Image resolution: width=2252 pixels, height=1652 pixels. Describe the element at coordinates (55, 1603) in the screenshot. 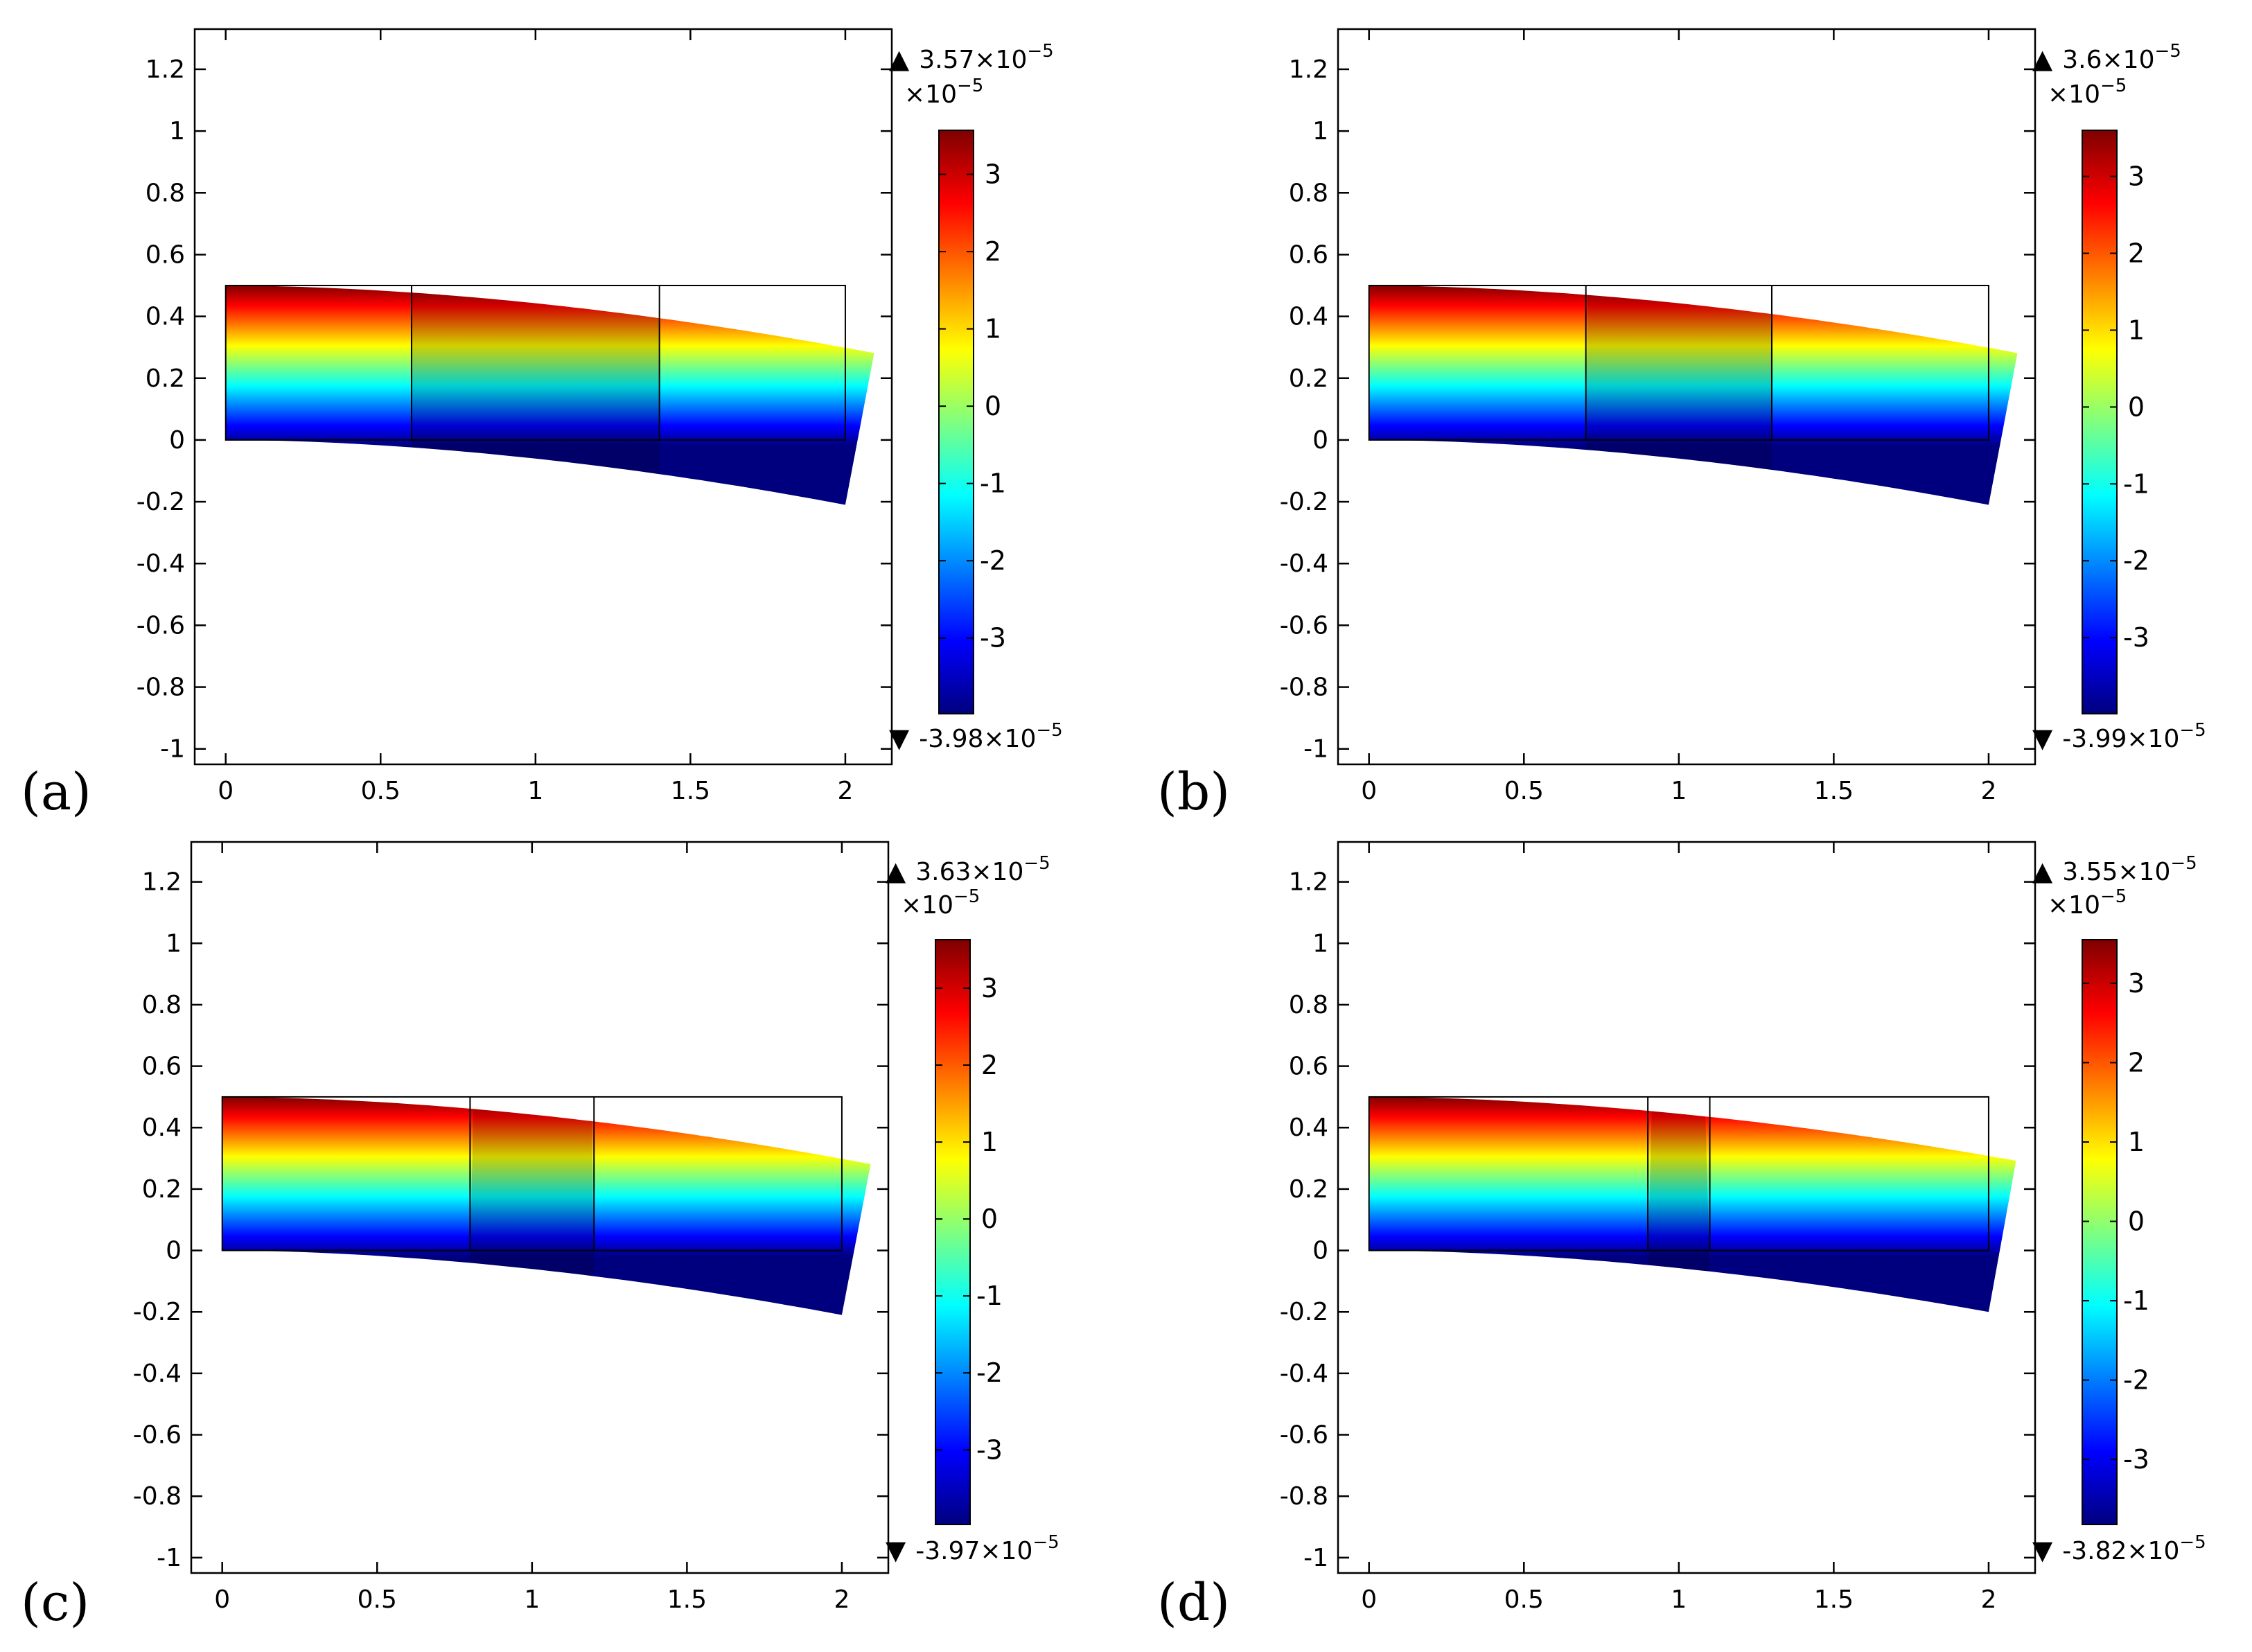

I see `panel-label: (c)` at that location.